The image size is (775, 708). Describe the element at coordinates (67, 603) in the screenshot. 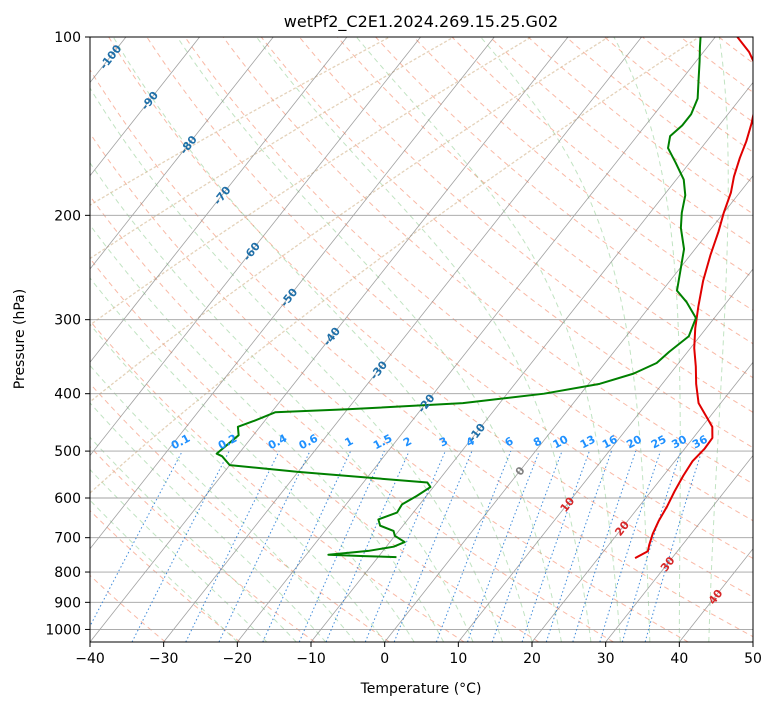

I see `y-tick-label: 900` at that location.